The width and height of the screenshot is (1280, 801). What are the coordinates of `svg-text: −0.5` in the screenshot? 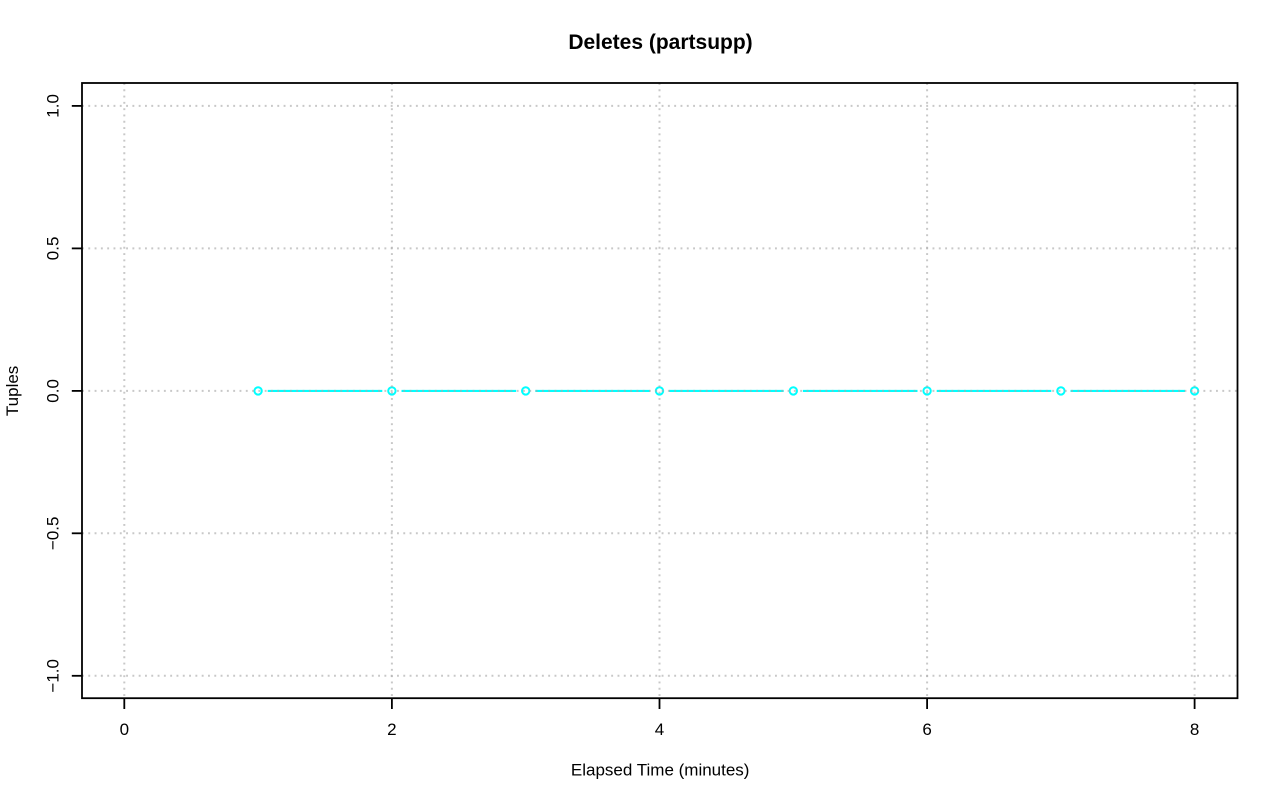 It's located at (53, 534).